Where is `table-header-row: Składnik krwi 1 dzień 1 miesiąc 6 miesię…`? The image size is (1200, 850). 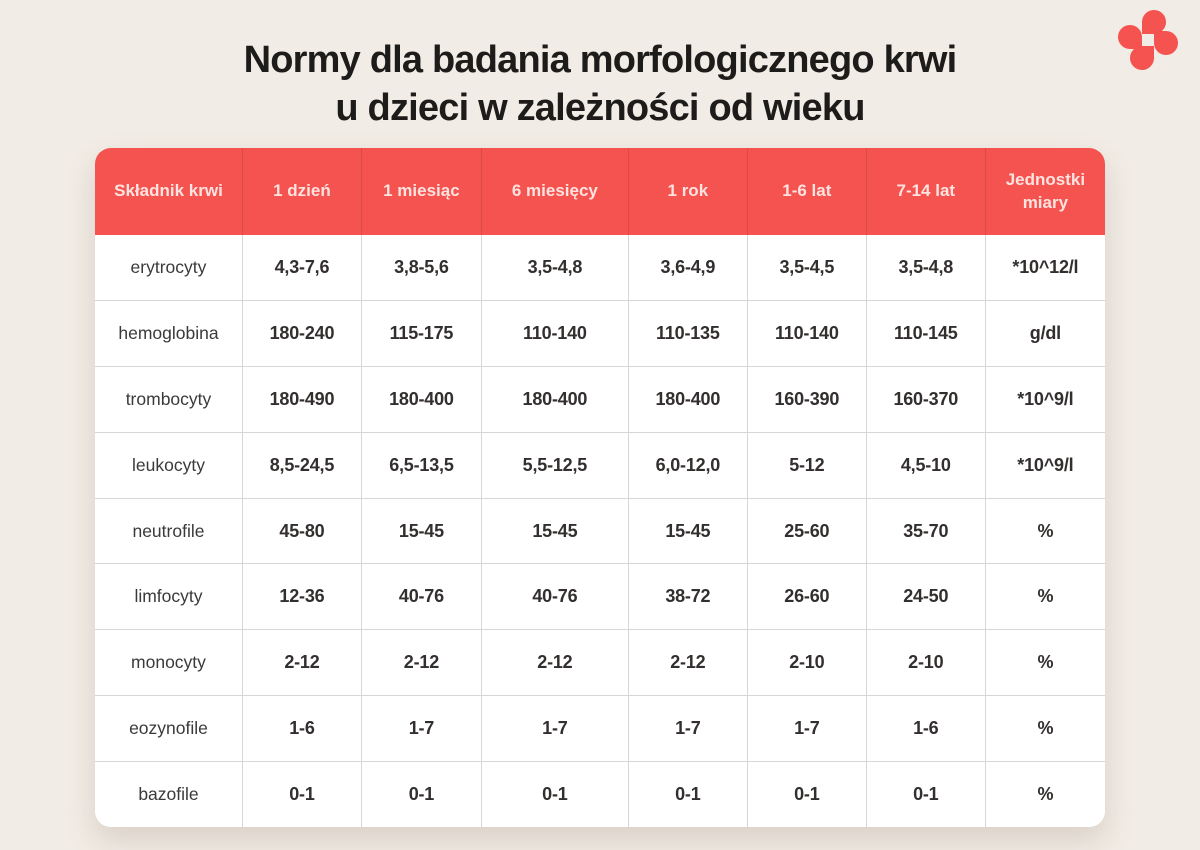
table-header-row: Składnik krwi 1 dzień 1 miesiąc 6 miesię… is located at coordinates (600, 191).